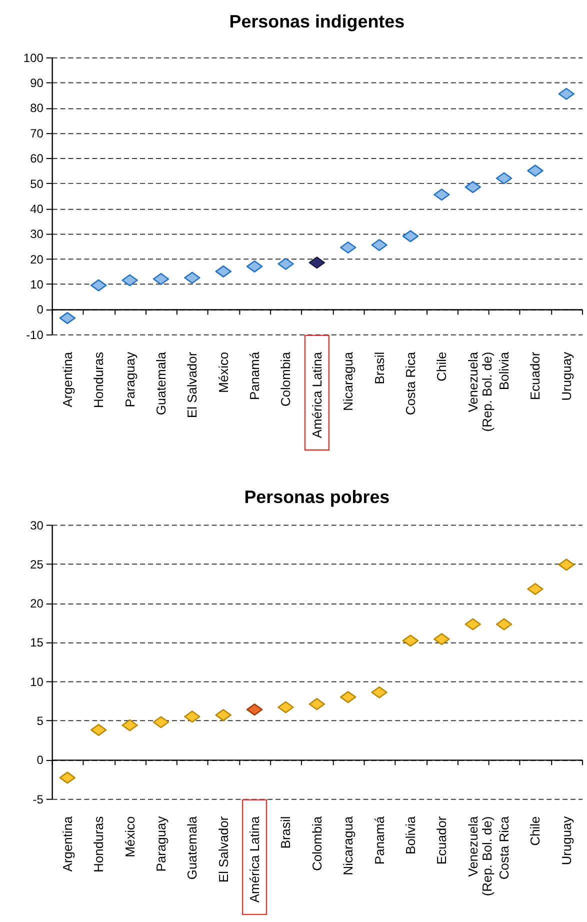 This screenshot has height=922, width=587. I want to click on y-tick-label: 50, so click(37, 183).